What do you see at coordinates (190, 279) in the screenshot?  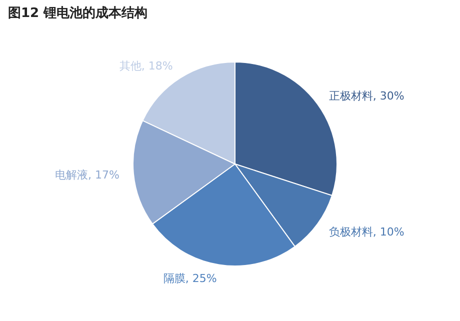 I see `slice-label: 隔膜, 25%` at bounding box center [190, 279].